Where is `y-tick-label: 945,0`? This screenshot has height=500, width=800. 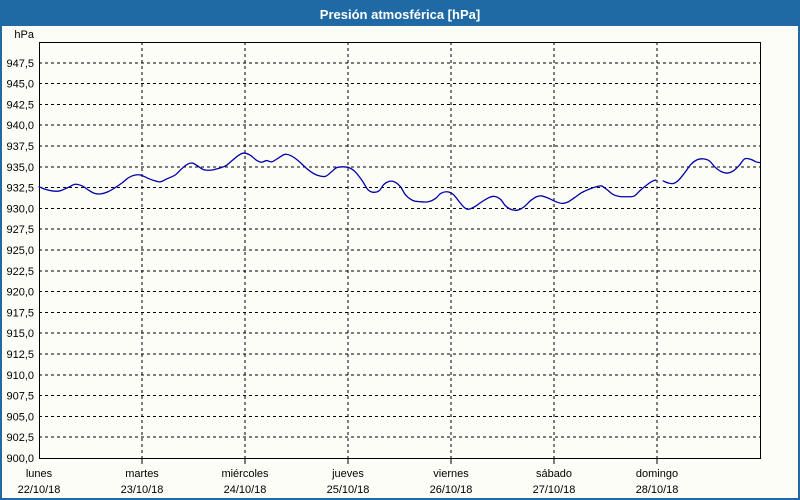
y-tick-label: 945,0 is located at coordinates (20, 85).